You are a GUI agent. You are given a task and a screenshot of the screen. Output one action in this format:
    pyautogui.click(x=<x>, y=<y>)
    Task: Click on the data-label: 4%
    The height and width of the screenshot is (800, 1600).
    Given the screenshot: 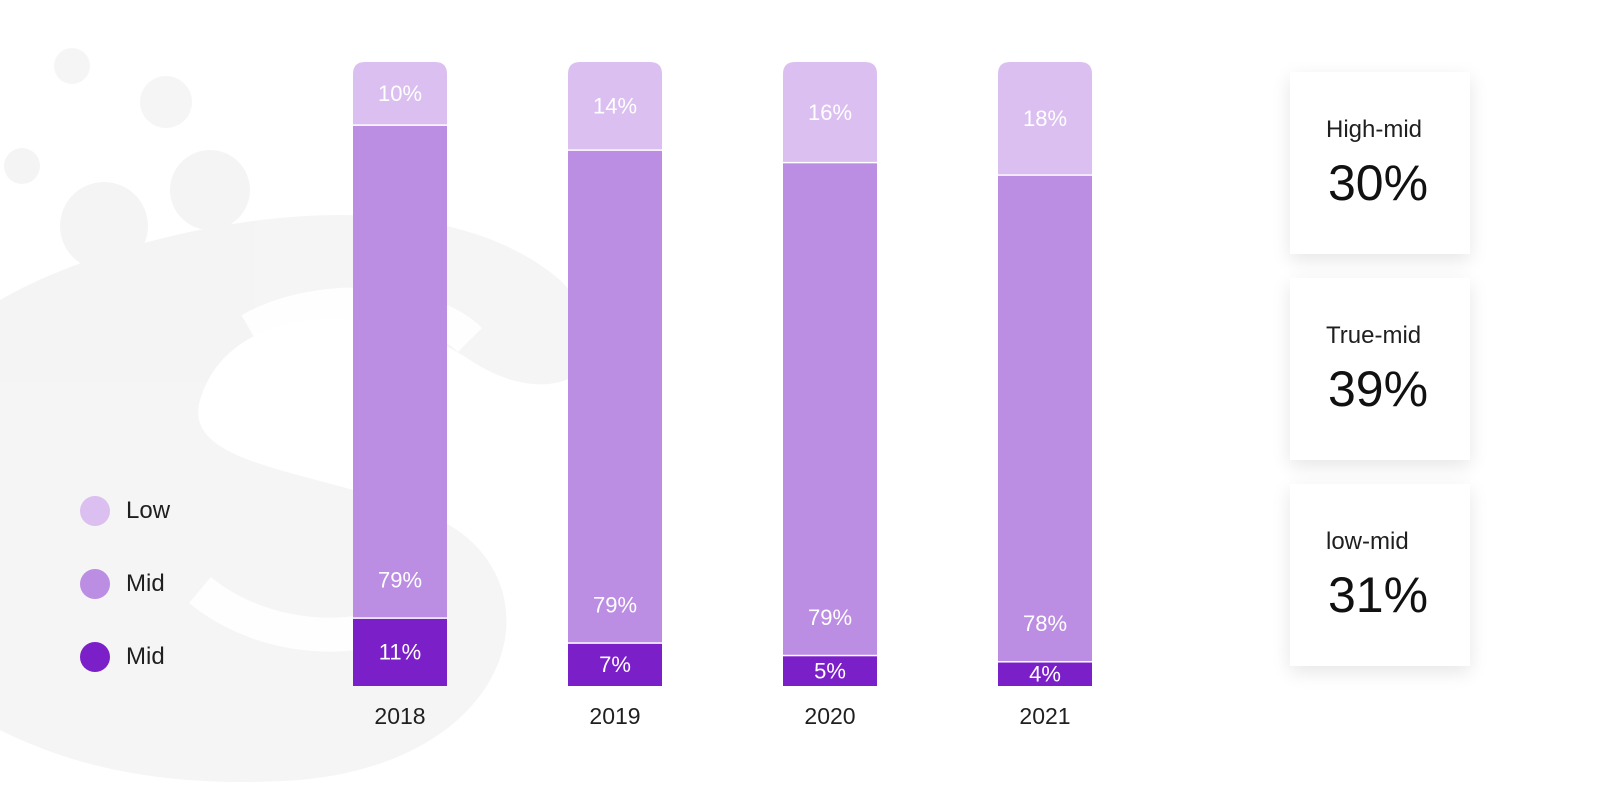 What is the action you would take?
    pyautogui.click(x=1045, y=674)
    